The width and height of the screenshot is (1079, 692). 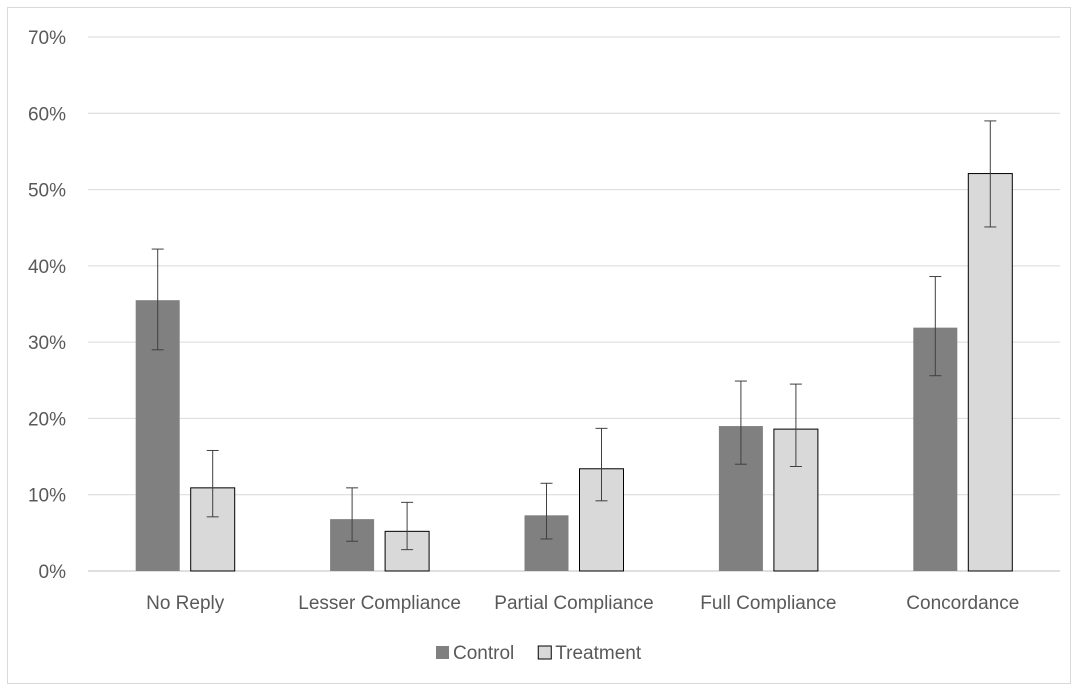 I want to click on y-tick-label: 0%, so click(x=53, y=572).